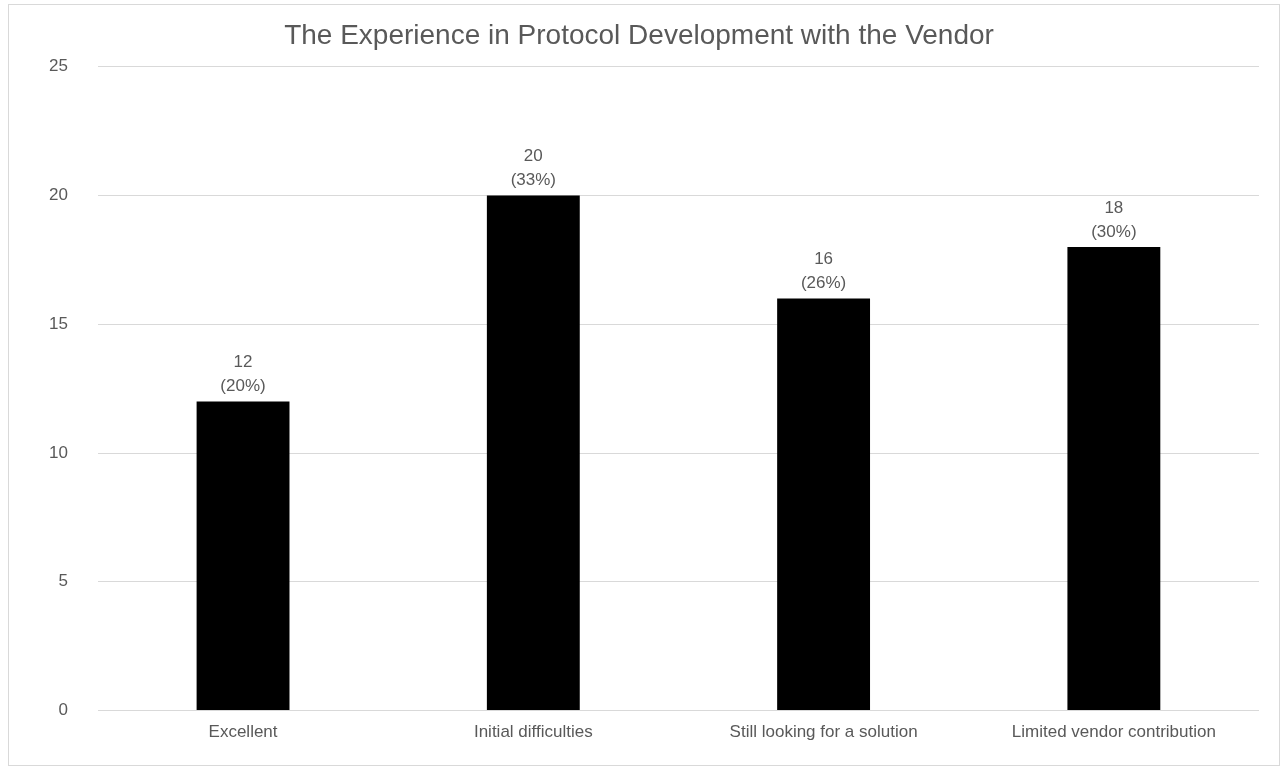 The height and width of the screenshot is (774, 1288). What do you see at coordinates (63, 581) in the screenshot?
I see `y-tick-label: 5` at bounding box center [63, 581].